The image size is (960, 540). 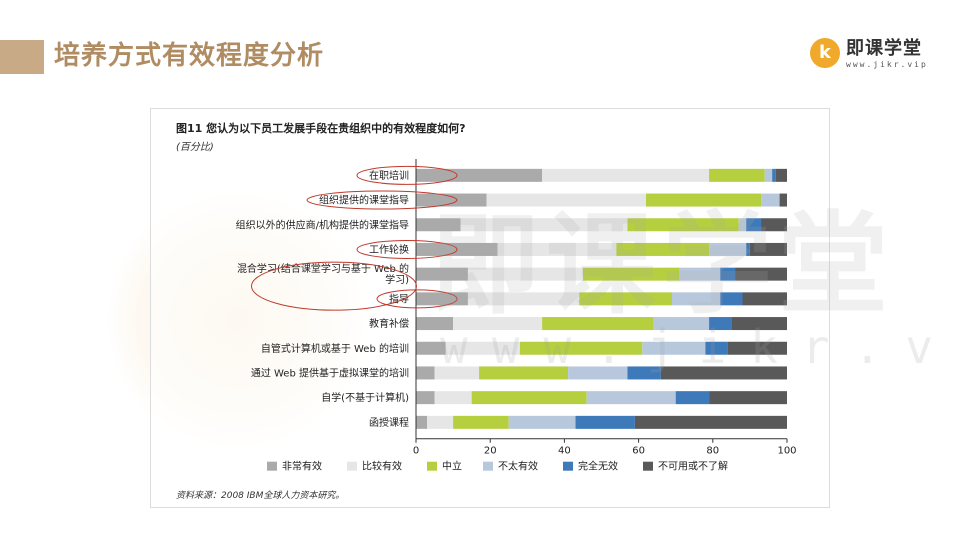 I want to click on slide-title: 培养方式有效程度分析, so click(x=189, y=56).